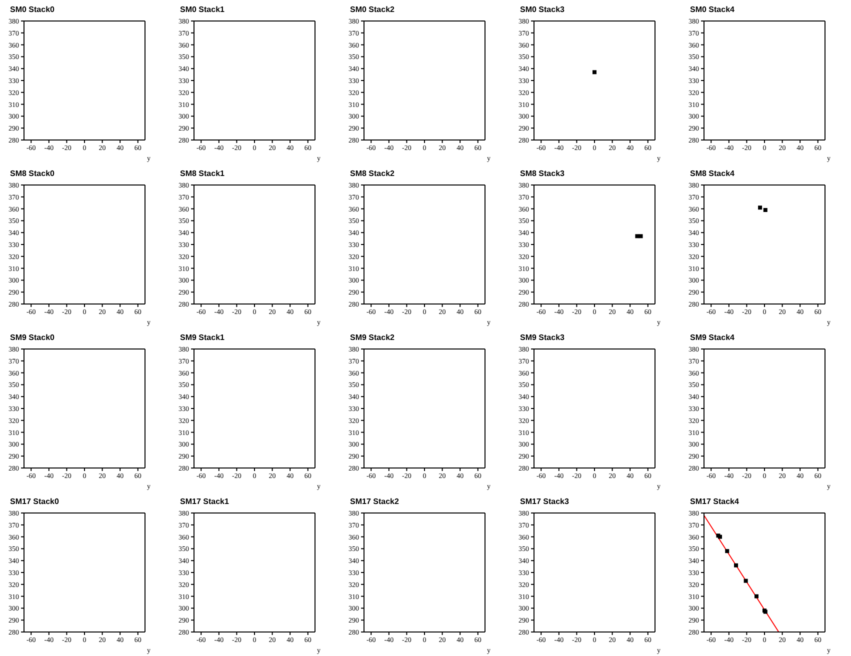 This screenshot has width=851, height=656. I want to click on chart-title: SM8 Stack1, so click(202, 173).